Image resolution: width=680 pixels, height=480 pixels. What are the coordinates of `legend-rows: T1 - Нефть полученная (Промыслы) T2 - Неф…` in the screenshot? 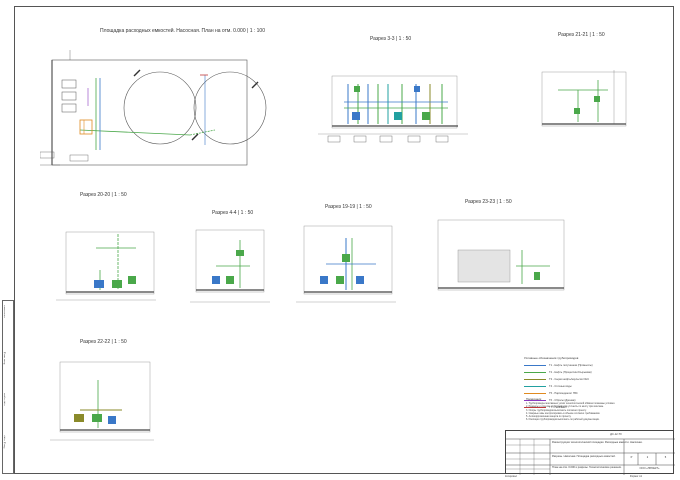 It's located at (559, 386).